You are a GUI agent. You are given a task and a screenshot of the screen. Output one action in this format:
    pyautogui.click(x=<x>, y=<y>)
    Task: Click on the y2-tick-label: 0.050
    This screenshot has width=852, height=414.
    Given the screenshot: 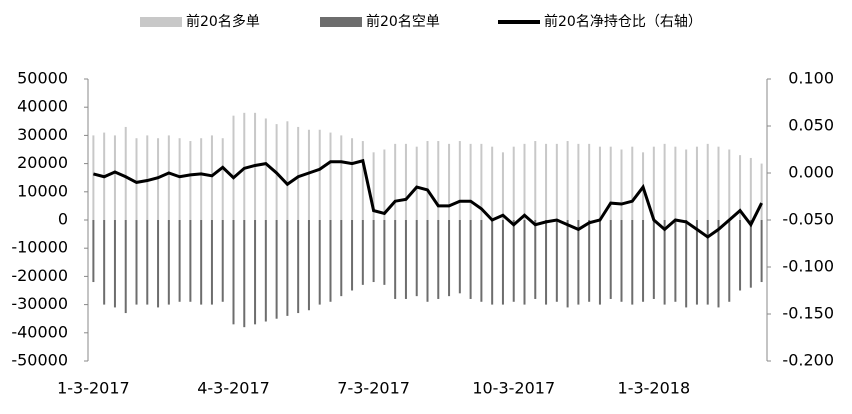 What is the action you would take?
    pyautogui.click(x=811, y=125)
    